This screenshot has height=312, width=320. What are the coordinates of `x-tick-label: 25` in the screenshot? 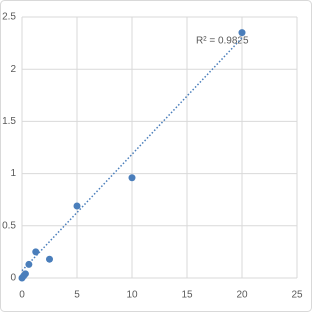 It's located at (297, 295).